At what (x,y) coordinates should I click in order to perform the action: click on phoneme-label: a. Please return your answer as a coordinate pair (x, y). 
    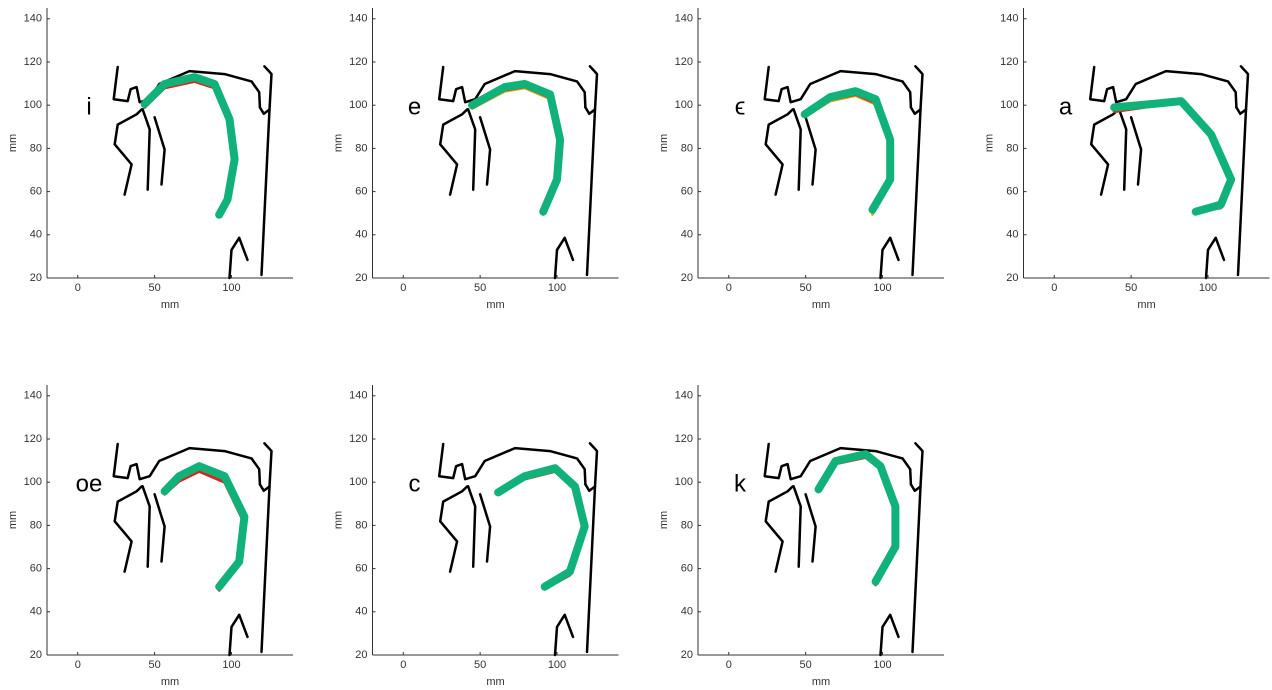
    Looking at the image, I should click on (1066, 106).